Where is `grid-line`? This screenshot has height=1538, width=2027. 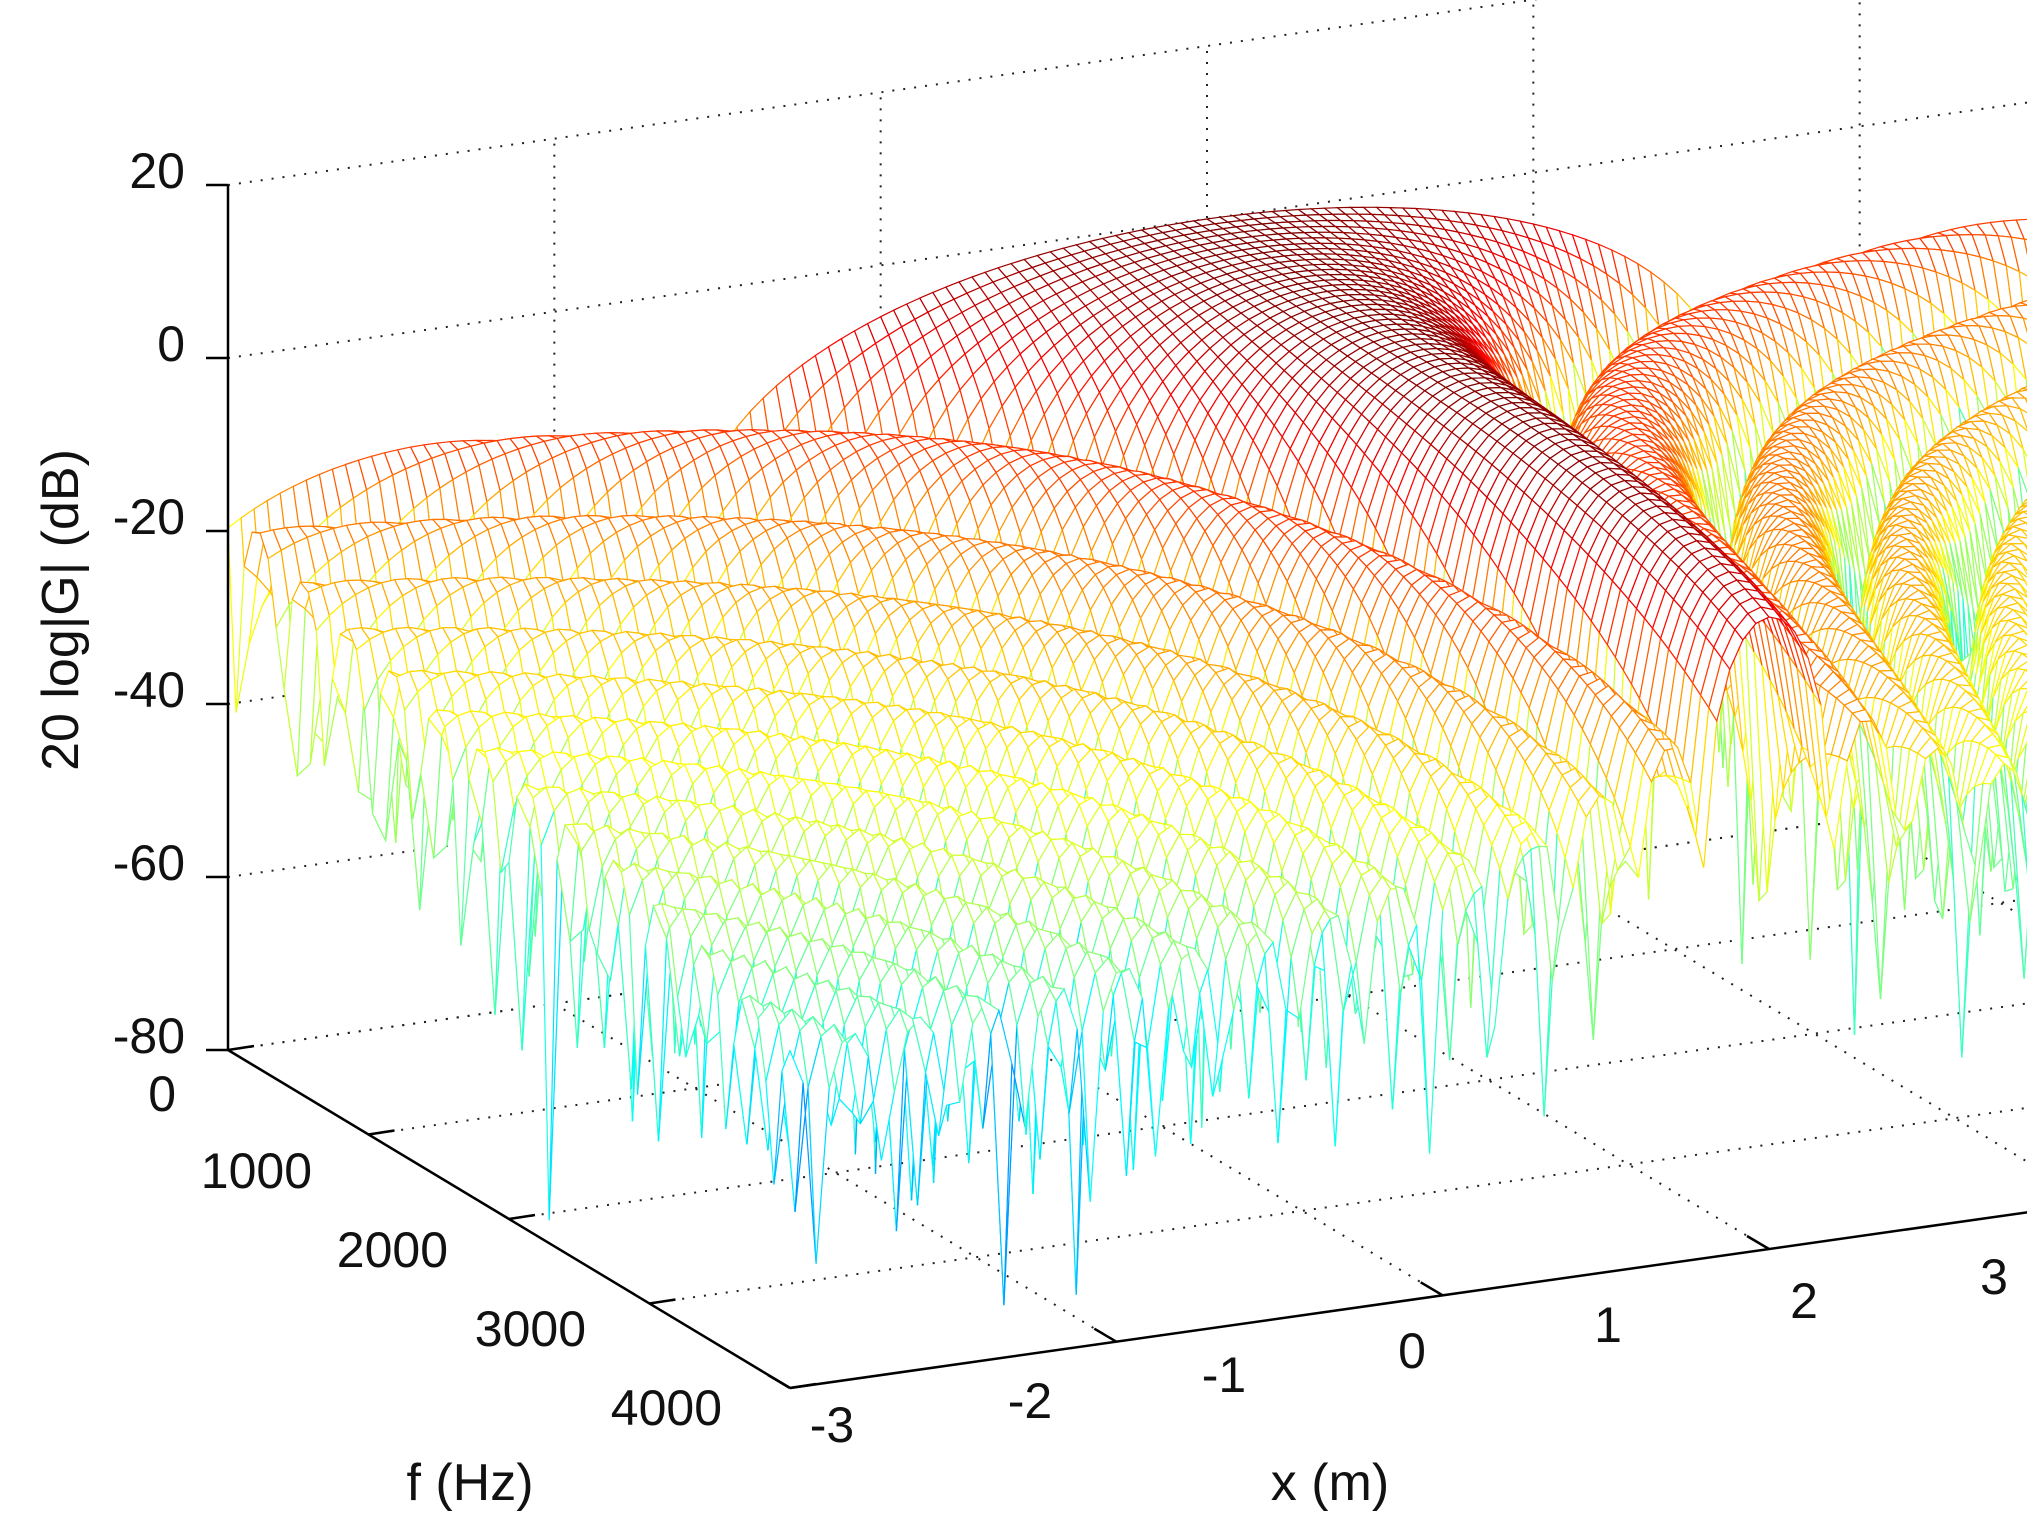 grid-line is located at coordinates (883, 93).